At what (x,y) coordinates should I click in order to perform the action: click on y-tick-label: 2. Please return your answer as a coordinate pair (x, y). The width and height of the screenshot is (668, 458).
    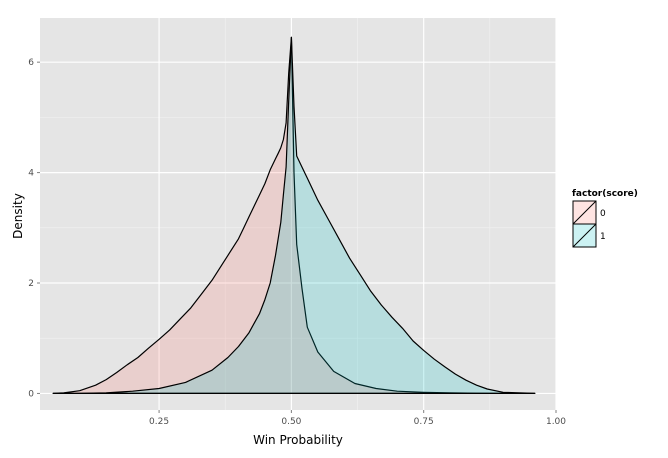
    Looking at the image, I should click on (31, 284).